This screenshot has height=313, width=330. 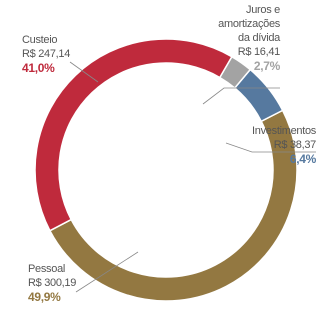 I want to click on category: Custeio, so click(x=40, y=40).